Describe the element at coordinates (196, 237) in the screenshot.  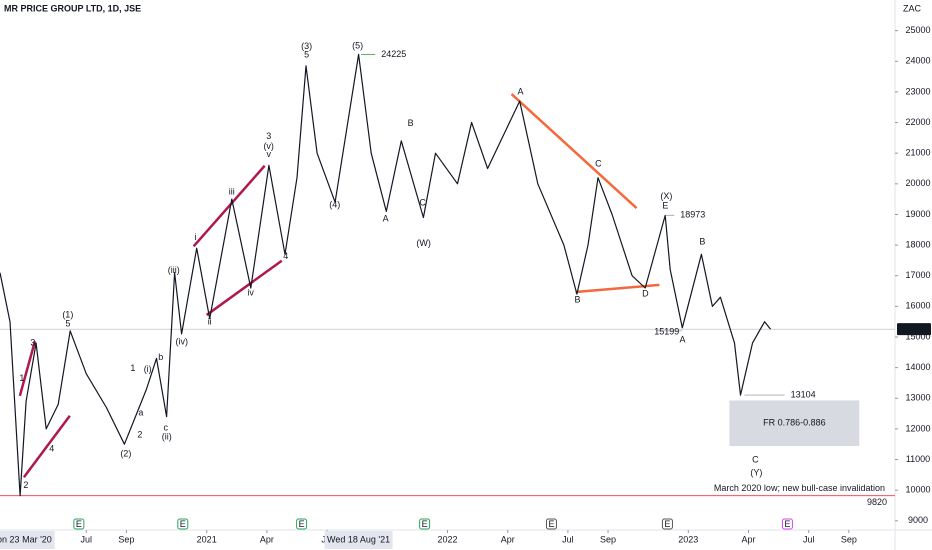
I see `wave-label: i` at that location.